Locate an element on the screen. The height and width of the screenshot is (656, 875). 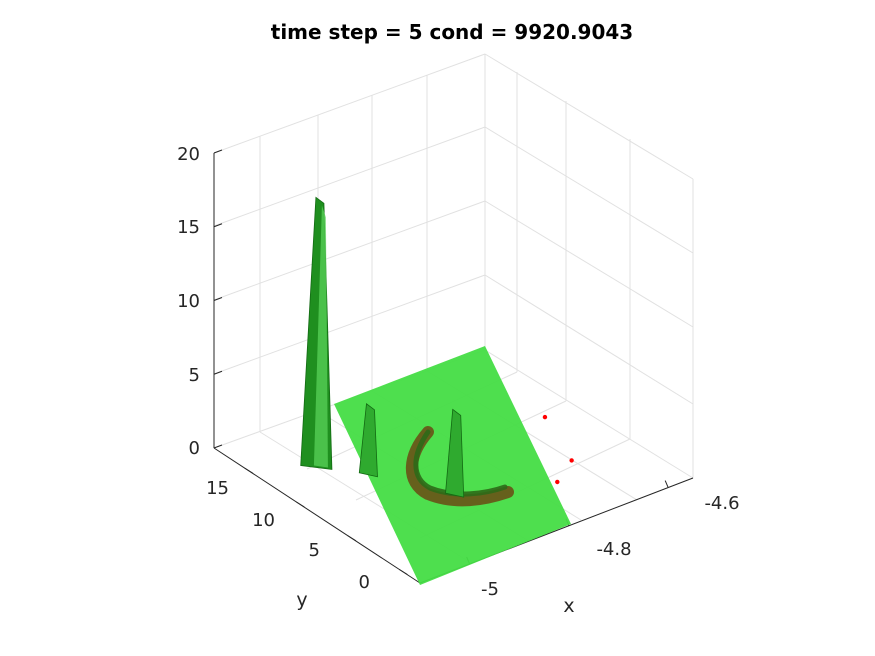
ridge-trace is located at coordinates (459, 466).